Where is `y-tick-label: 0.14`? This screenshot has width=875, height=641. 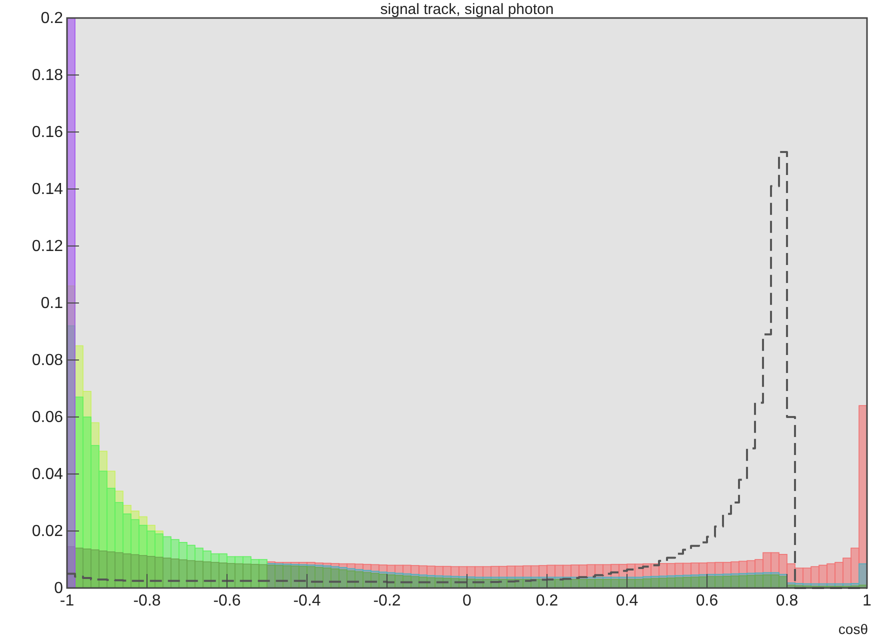
y-tick-label: 0.14 is located at coordinates (48, 189).